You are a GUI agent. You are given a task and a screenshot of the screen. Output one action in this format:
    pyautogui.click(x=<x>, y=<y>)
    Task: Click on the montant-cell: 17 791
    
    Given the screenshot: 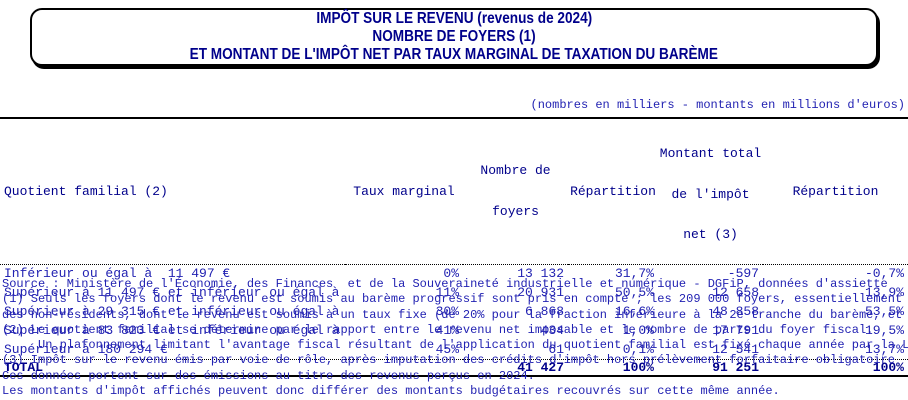 What is the action you would take?
    pyautogui.click(x=735, y=330)
    